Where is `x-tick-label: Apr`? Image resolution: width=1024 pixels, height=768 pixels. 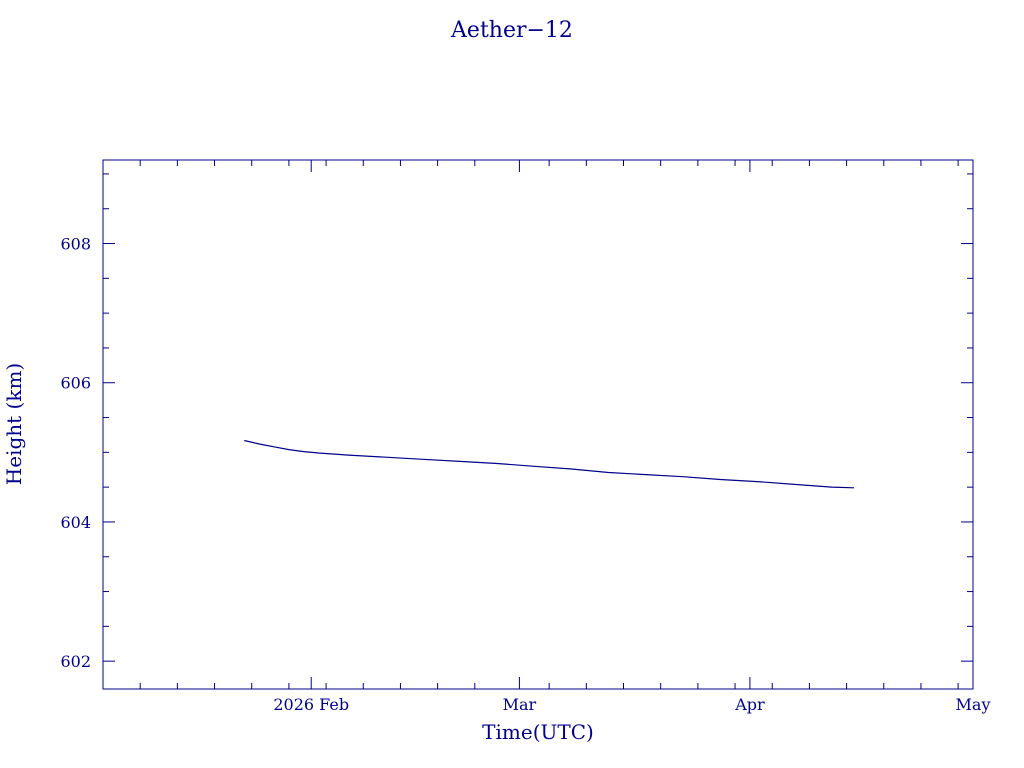
x-tick-label: Apr is located at coordinates (749, 704).